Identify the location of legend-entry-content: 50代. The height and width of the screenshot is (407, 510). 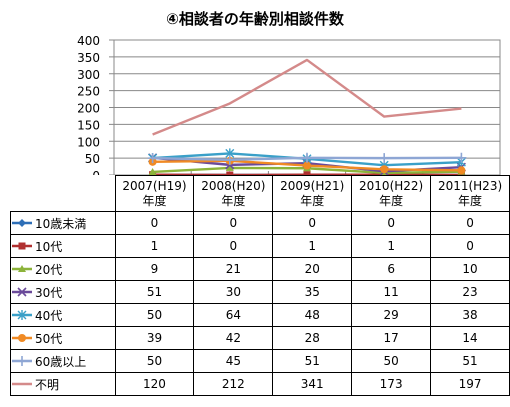
(63, 338).